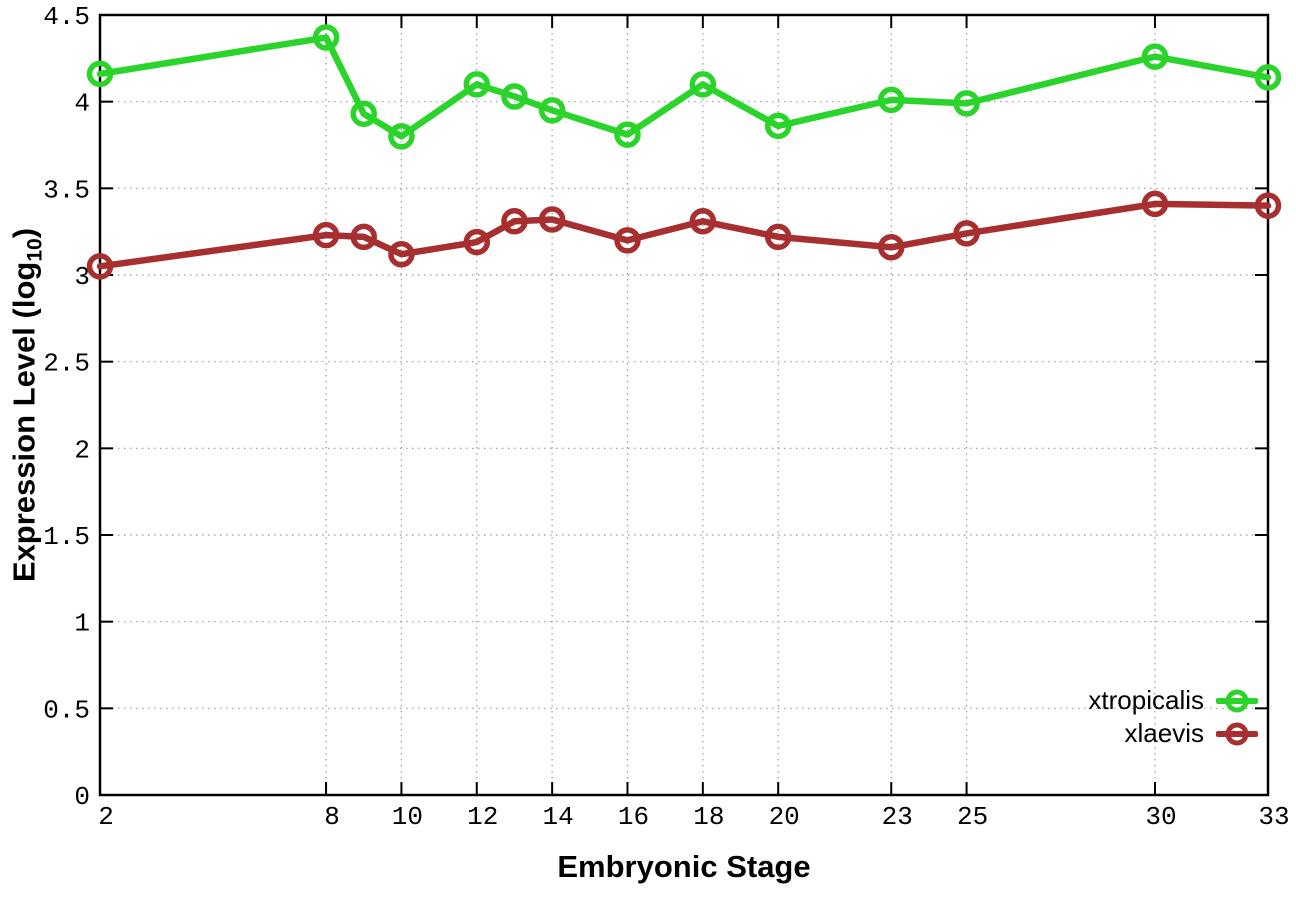  Describe the element at coordinates (633, 817) in the screenshot. I see `x-tick-label: 16` at that location.